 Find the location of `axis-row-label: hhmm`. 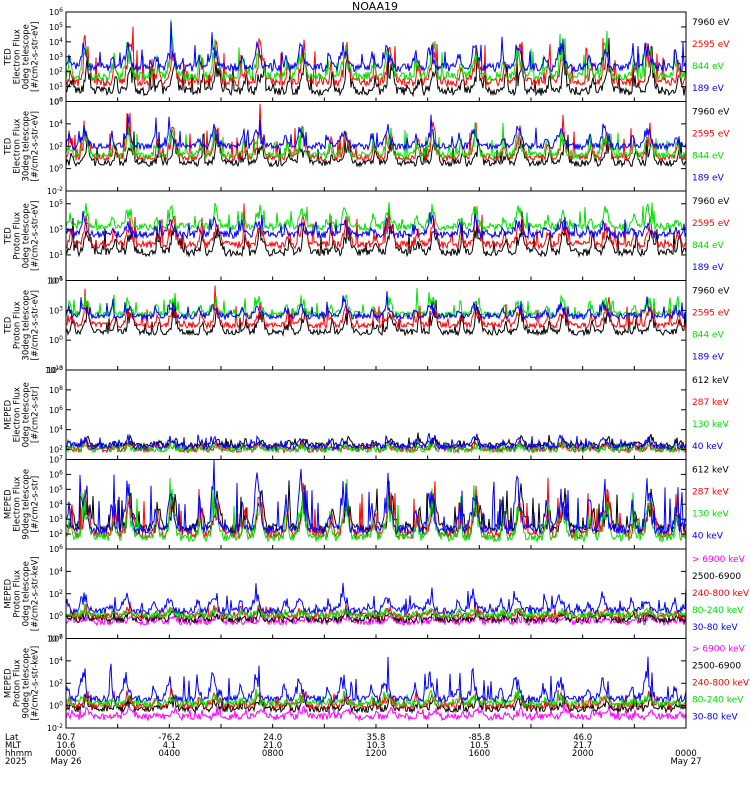

axis-row-label: hhmm is located at coordinates (18, 754).